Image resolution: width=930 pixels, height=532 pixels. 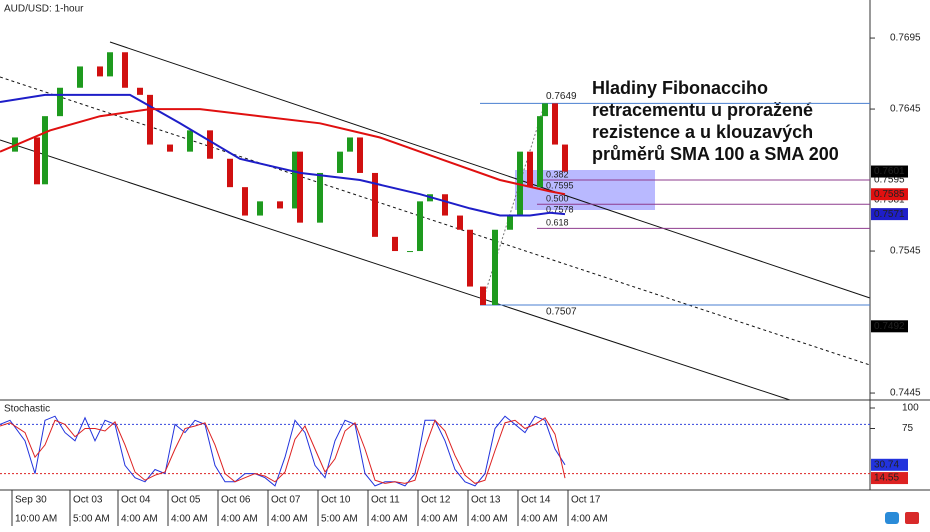 I want to click on annotation: rezistence a u klouzavých, so click(x=702, y=132).